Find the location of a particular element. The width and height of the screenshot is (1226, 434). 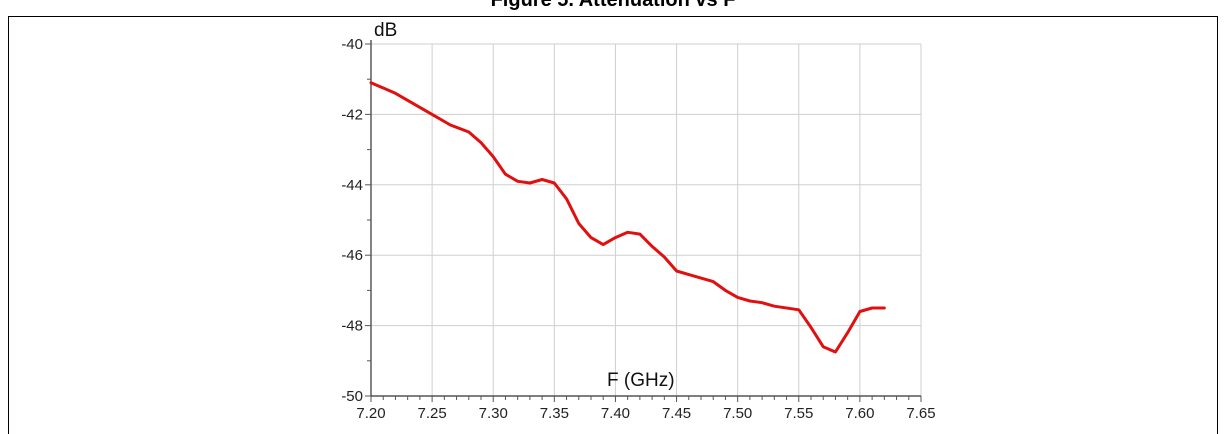

figure-title: Figure 5. Attenuation vs F is located at coordinates (613, 8).